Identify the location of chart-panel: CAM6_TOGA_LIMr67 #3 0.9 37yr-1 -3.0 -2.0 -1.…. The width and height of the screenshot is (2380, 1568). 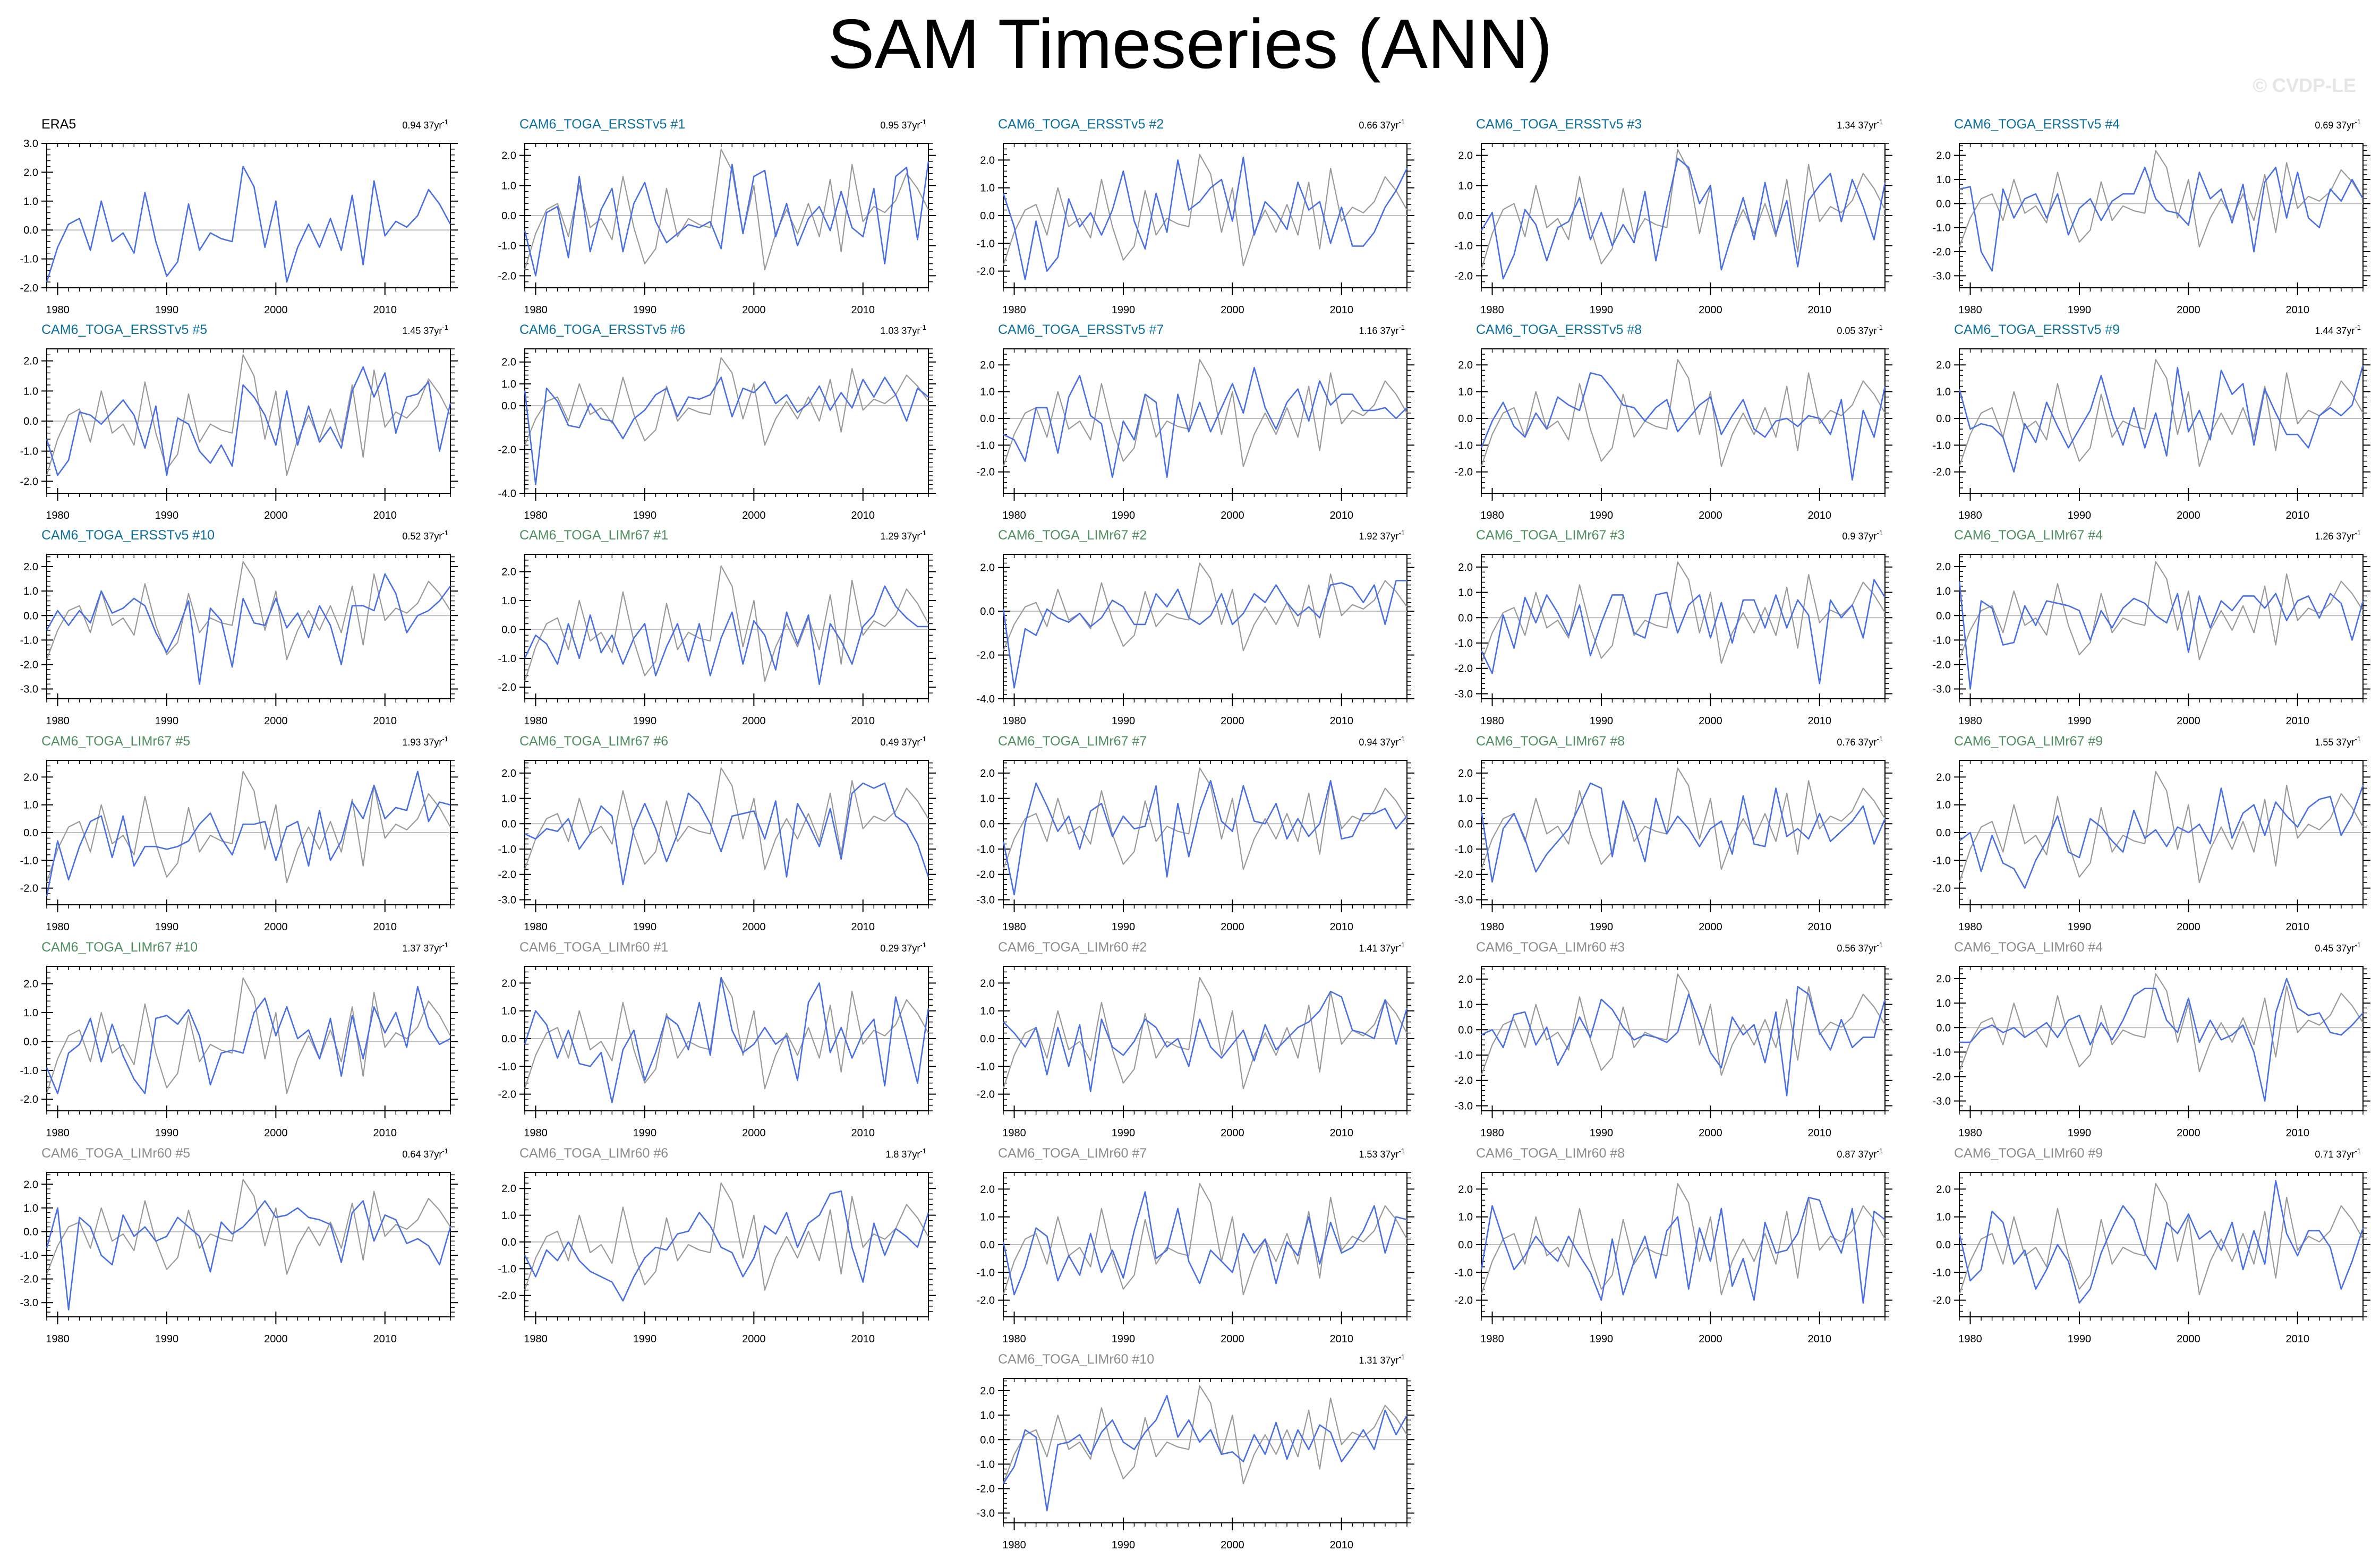
(1673, 627).